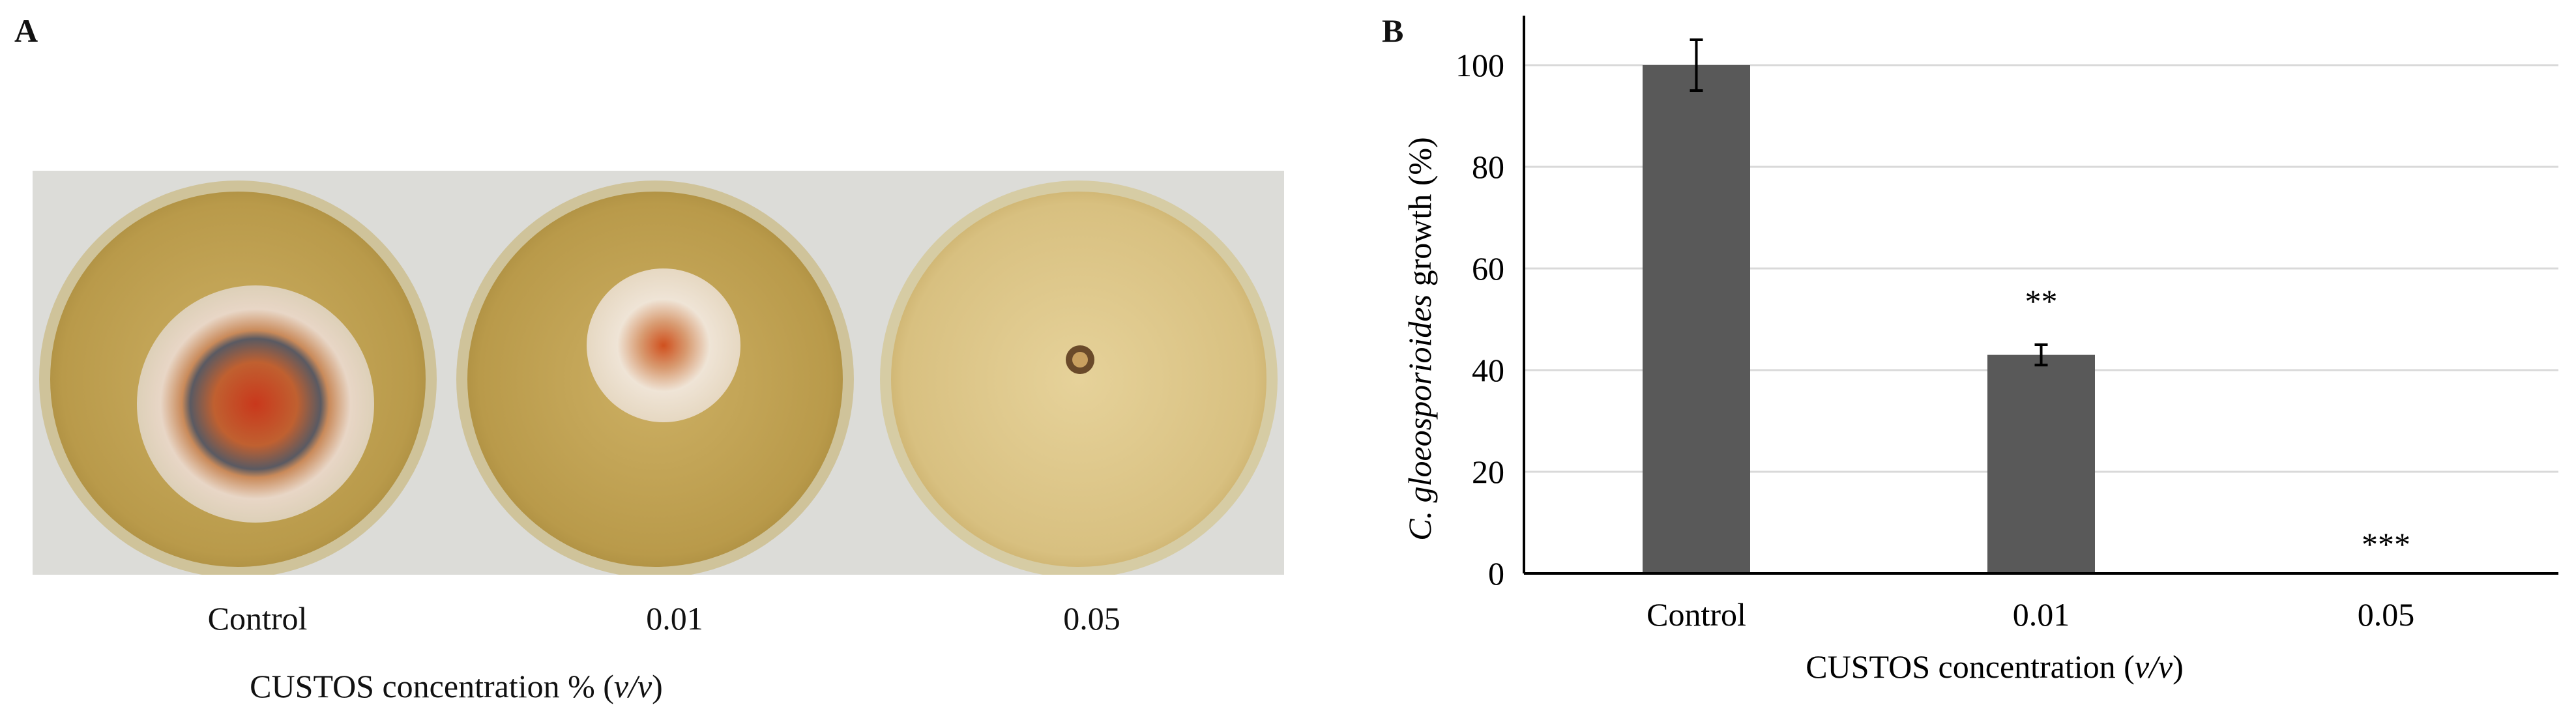  Describe the element at coordinates (1091, 619) in the screenshot. I see `plate-label-0.05: 0.05` at that location.